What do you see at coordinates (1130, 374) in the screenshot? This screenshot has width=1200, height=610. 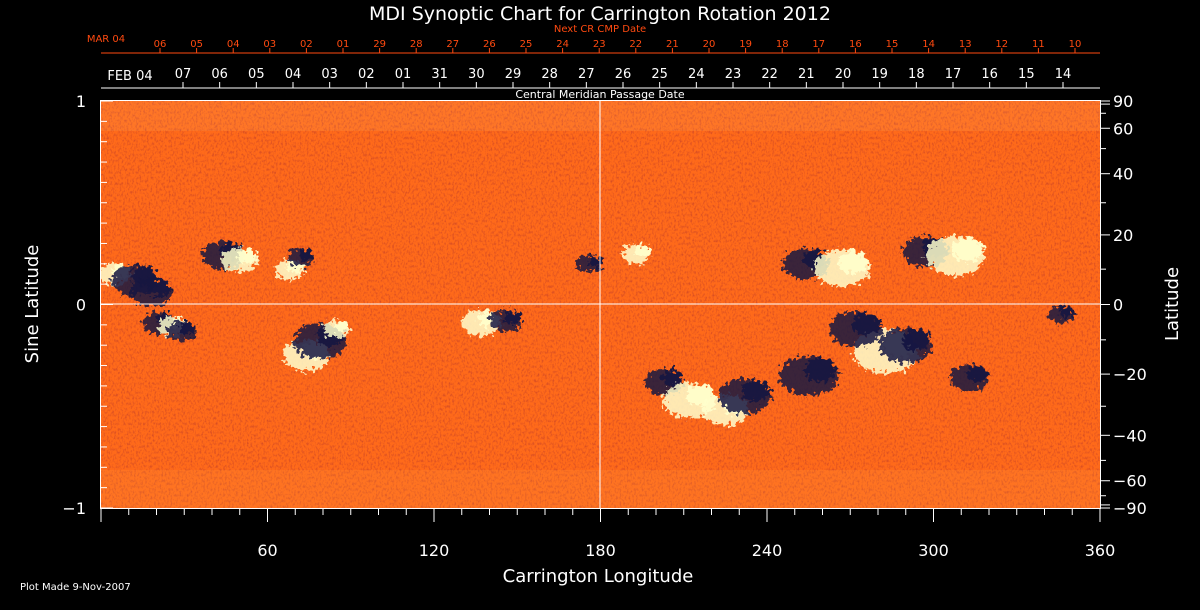 I see `right-tick-label: −20` at bounding box center [1130, 374].